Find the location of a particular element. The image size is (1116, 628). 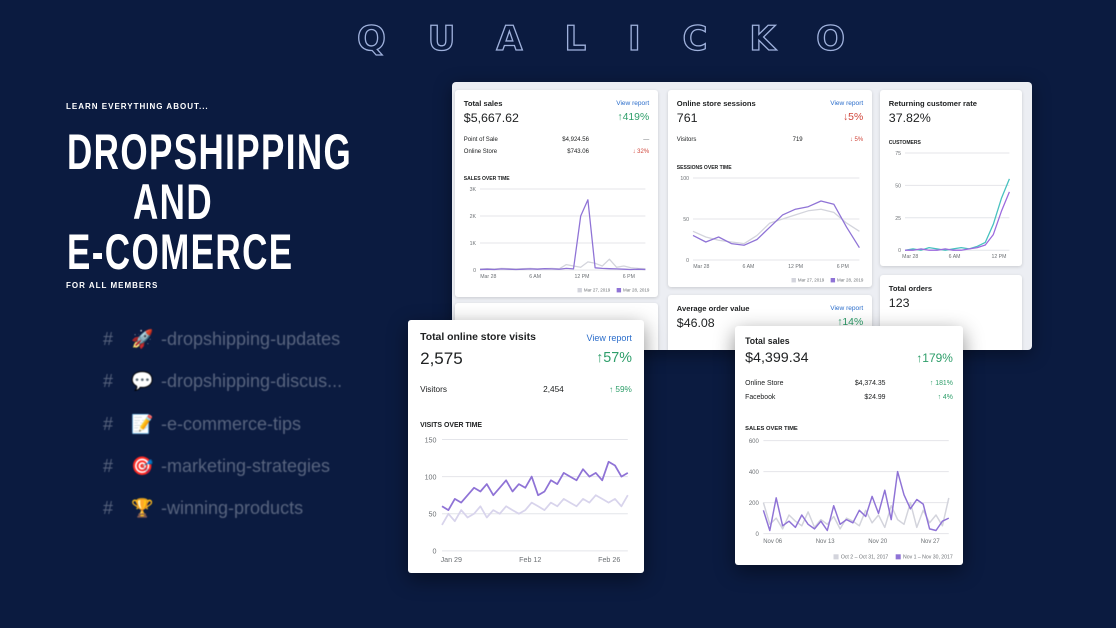

y-tick-label: 600 is located at coordinates (754, 442).